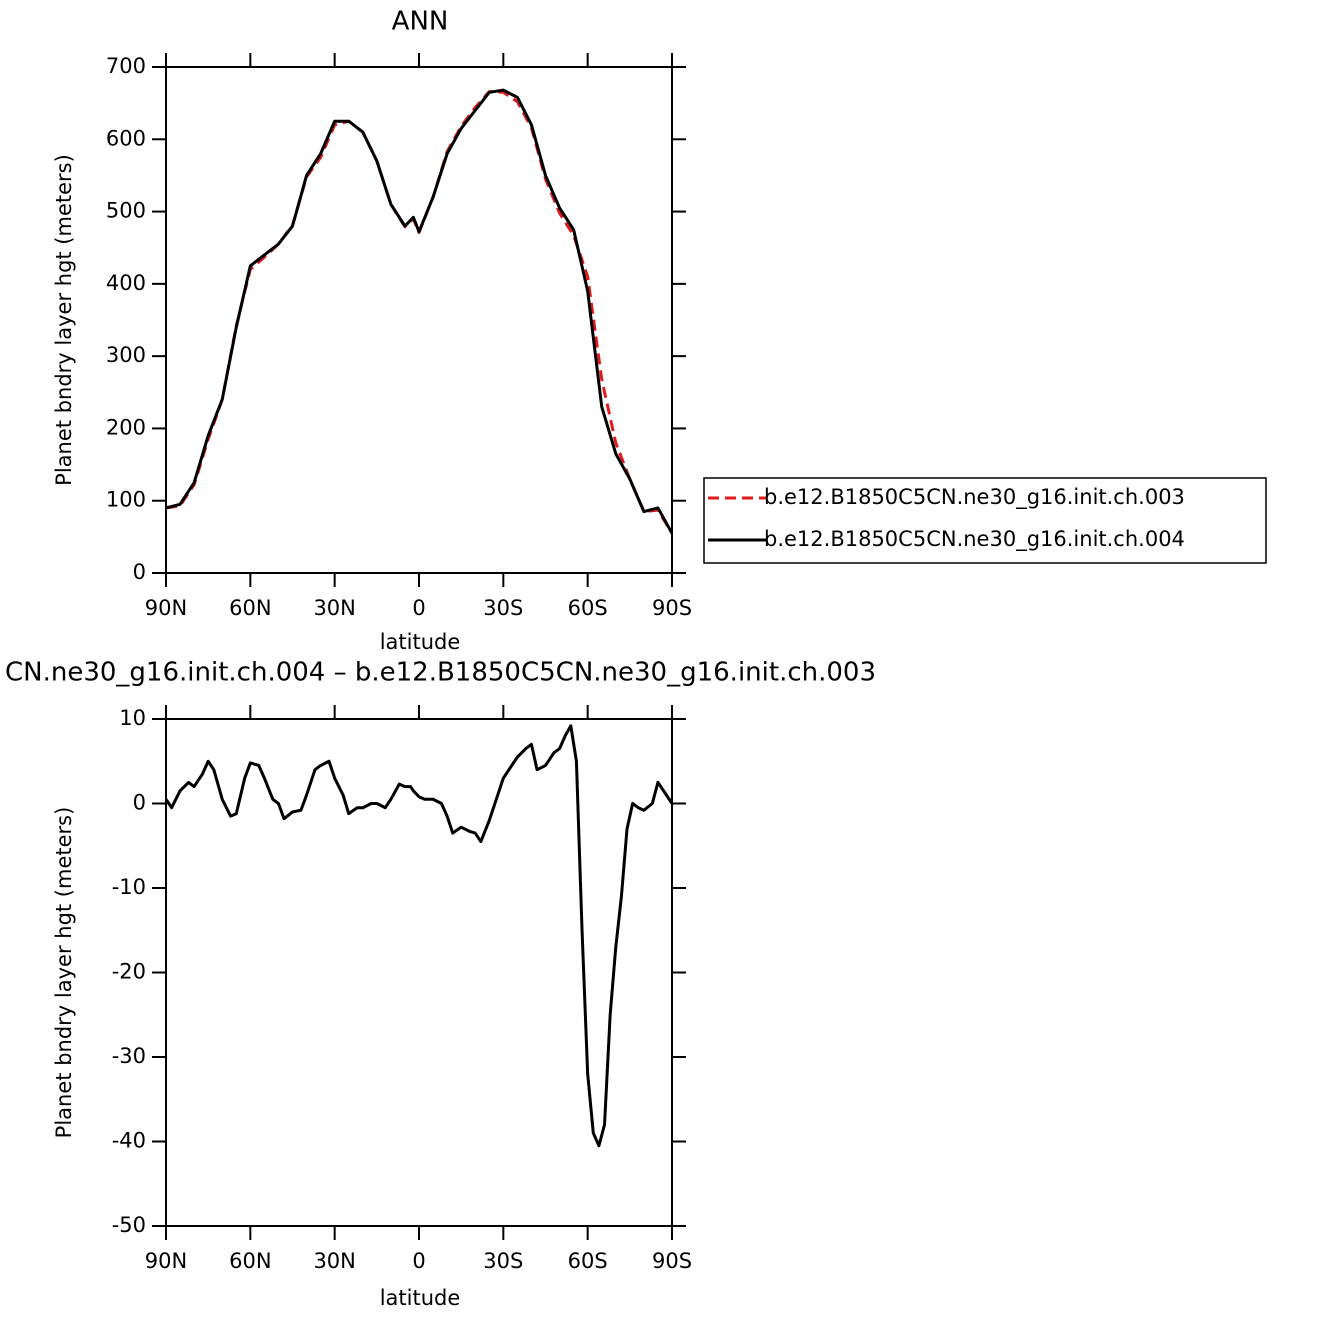  Describe the element at coordinates (129, 1141) in the screenshot. I see `y-tick-label: -40` at that location.